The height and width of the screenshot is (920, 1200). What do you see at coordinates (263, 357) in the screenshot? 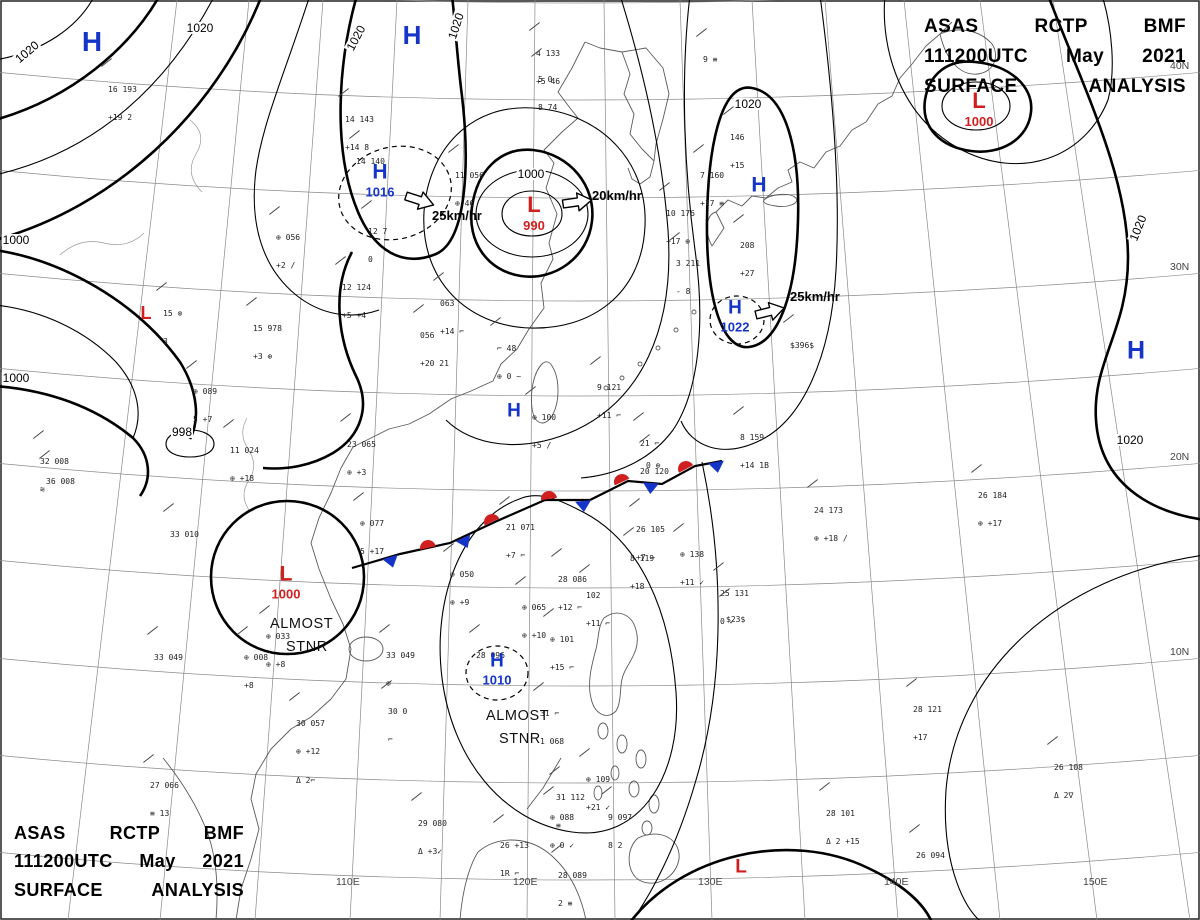
I see `station-line: +3 ⊕` at bounding box center [263, 357].